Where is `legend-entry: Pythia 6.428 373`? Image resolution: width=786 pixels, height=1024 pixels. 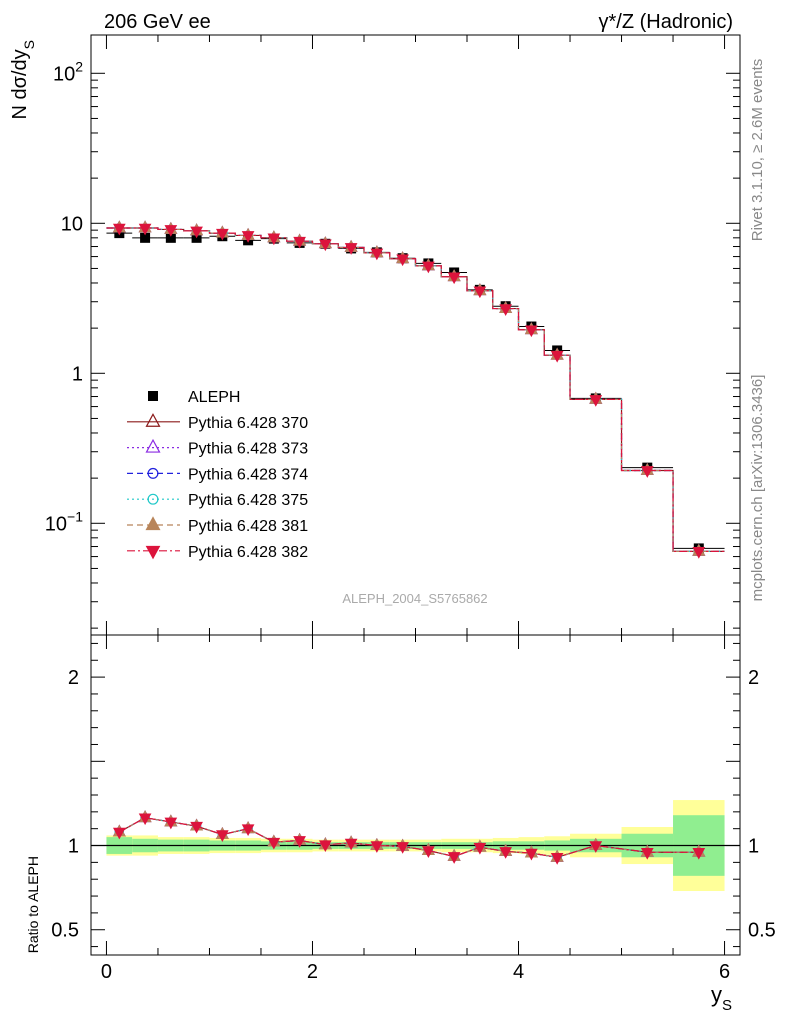 legend-entry: Pythia 6.428 373 is located at coordinates (217, 448).